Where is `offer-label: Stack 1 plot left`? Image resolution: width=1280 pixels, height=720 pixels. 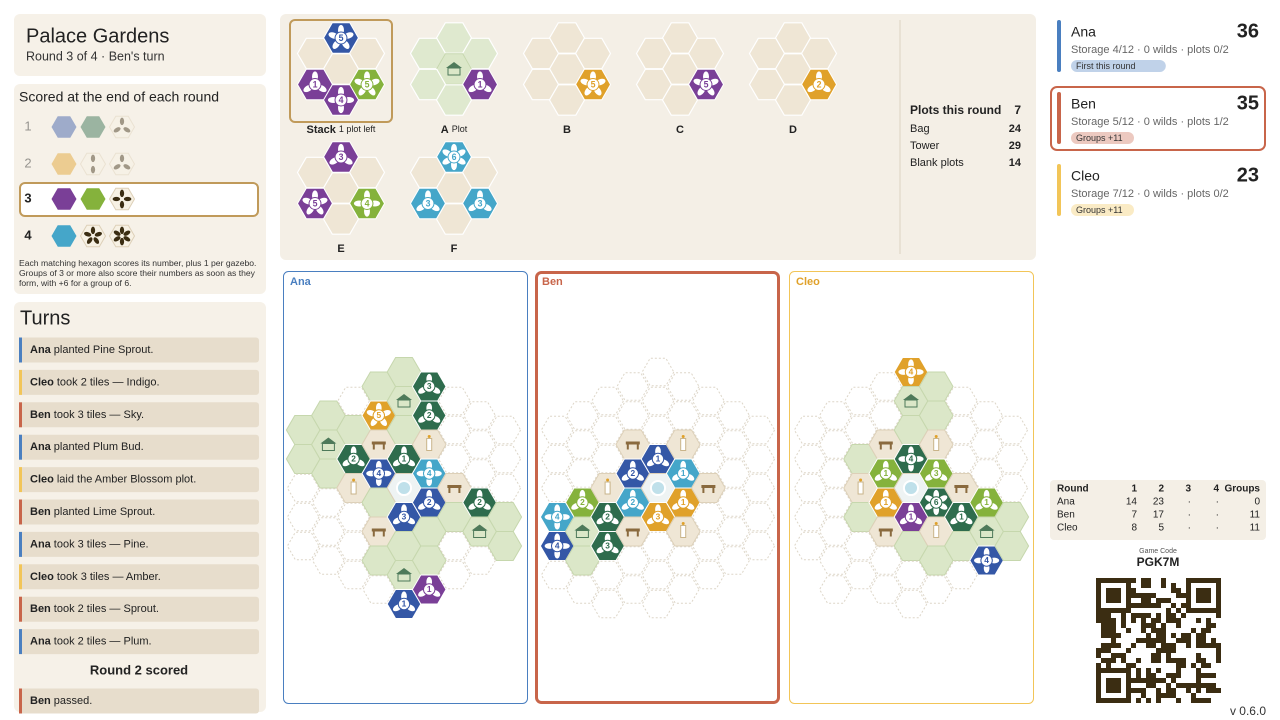
offer-label: Stack 1 plot left is located at coordinates (341, 130).